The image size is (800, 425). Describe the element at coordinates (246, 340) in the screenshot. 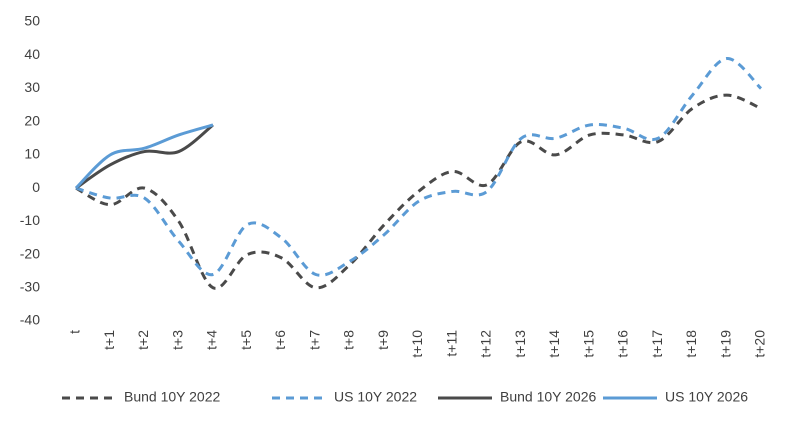

I see `x-tick-label: t+5` at that location.